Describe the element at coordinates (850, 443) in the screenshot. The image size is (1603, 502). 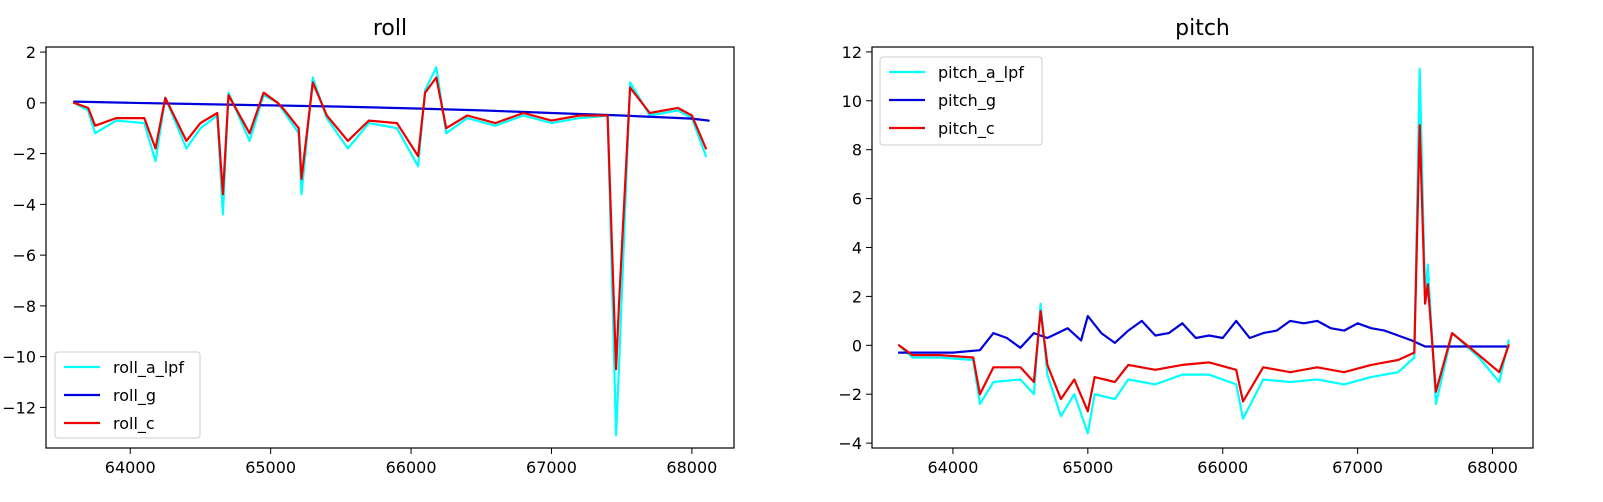
I see `pitch-y-tick-label: −4` at that location.